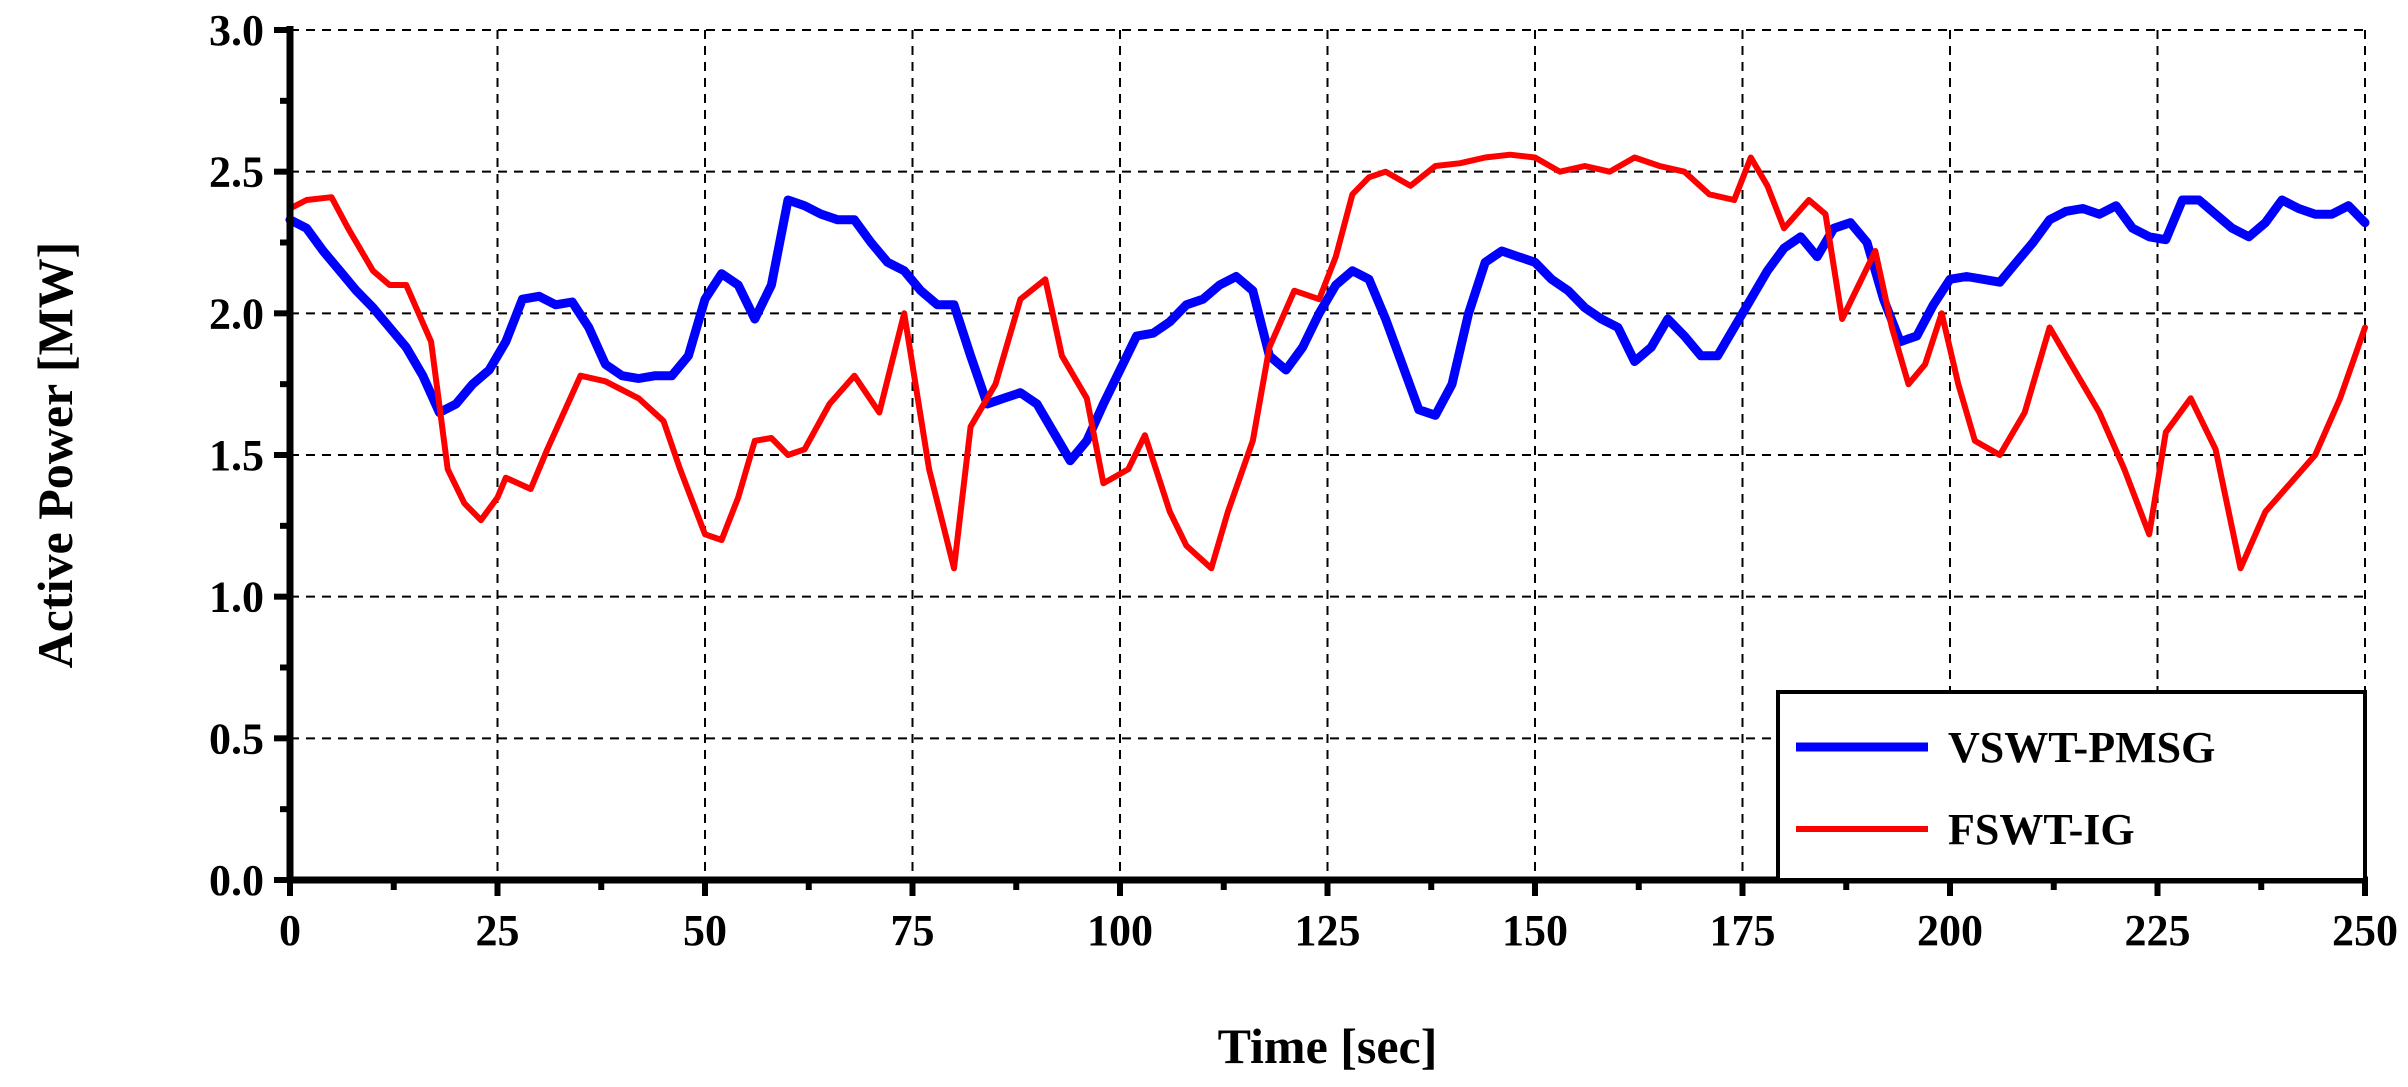  Describe the element at coordinates (1120, 930) in the screenshot. I see `x-tick-label: 100` at that location.